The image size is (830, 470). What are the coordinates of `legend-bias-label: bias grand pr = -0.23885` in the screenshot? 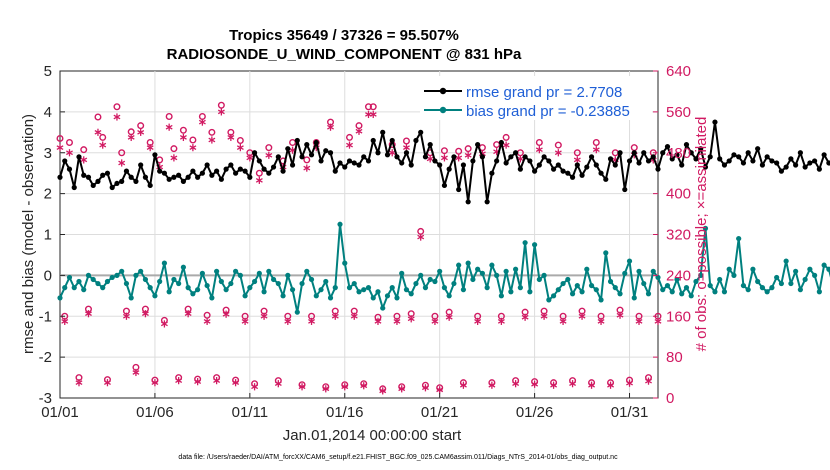 It's located at (548, 111).